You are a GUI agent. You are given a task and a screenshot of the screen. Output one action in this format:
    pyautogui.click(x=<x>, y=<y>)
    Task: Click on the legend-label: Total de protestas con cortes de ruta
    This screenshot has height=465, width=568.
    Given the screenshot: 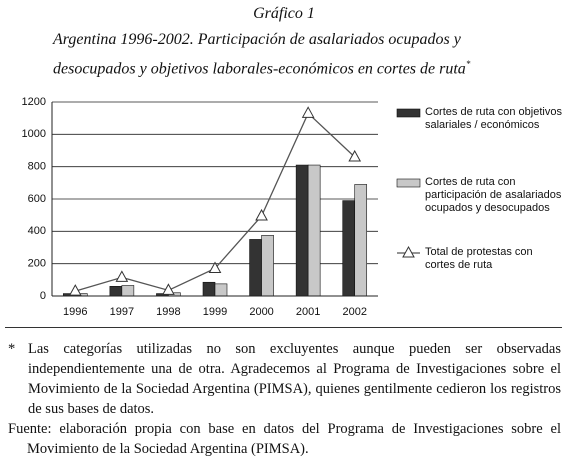 What is the action you would take?
    pyautogui.click(x=479, y=258)
    